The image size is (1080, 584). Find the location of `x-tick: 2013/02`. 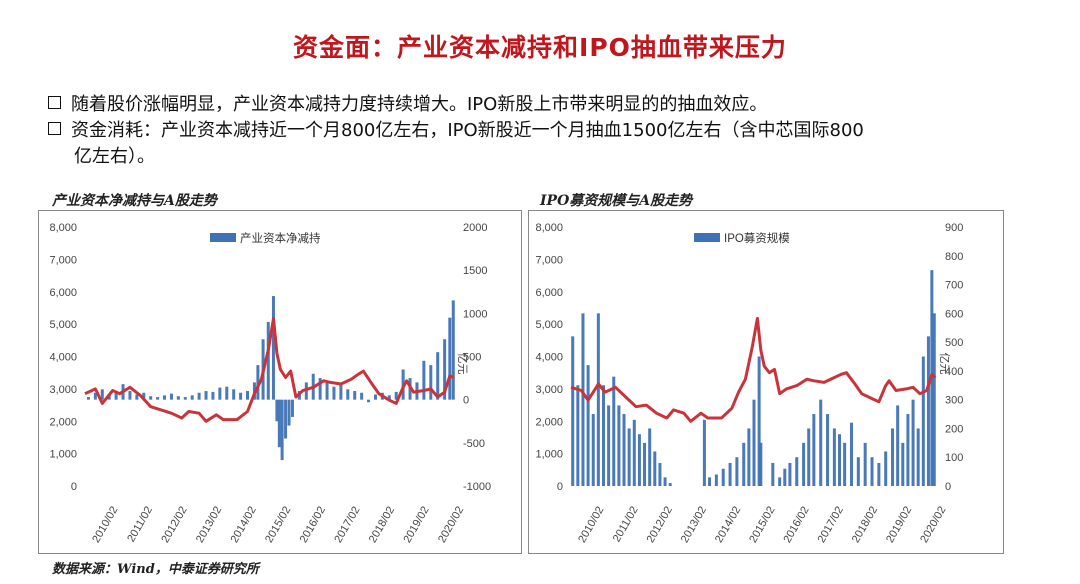

x-tick: 2013/02 is located at coordinates (694, 525).